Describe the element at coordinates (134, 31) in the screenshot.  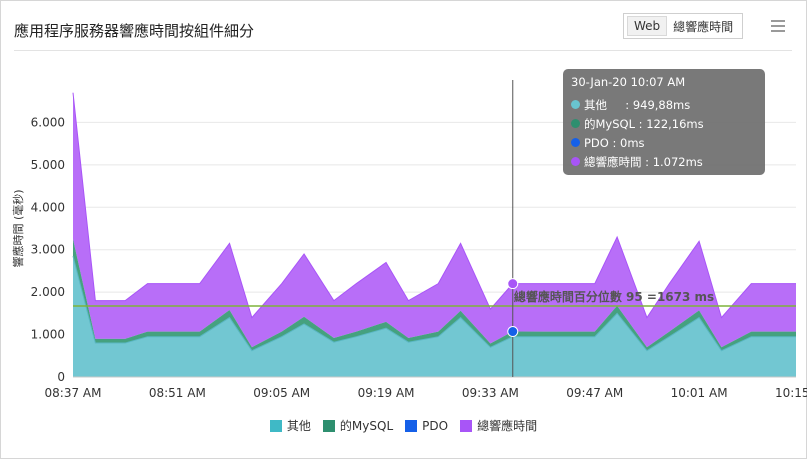
I see `chart-title: 應用程序服務器響應時間按組件細分` at that location.